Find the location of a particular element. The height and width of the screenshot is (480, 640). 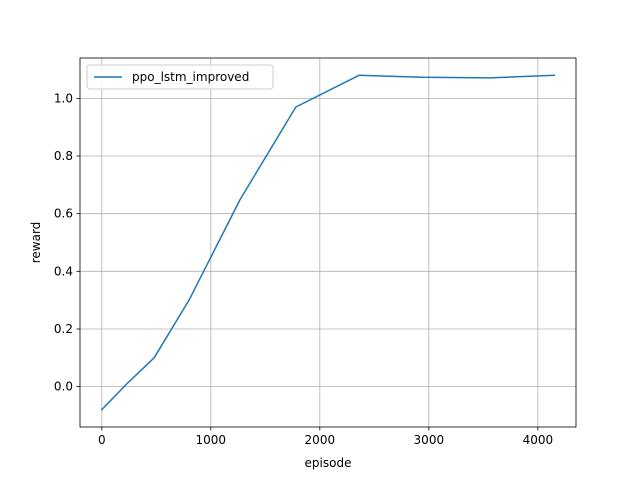

y-tick-label: 0.0 is located at coordinates (63, 387).